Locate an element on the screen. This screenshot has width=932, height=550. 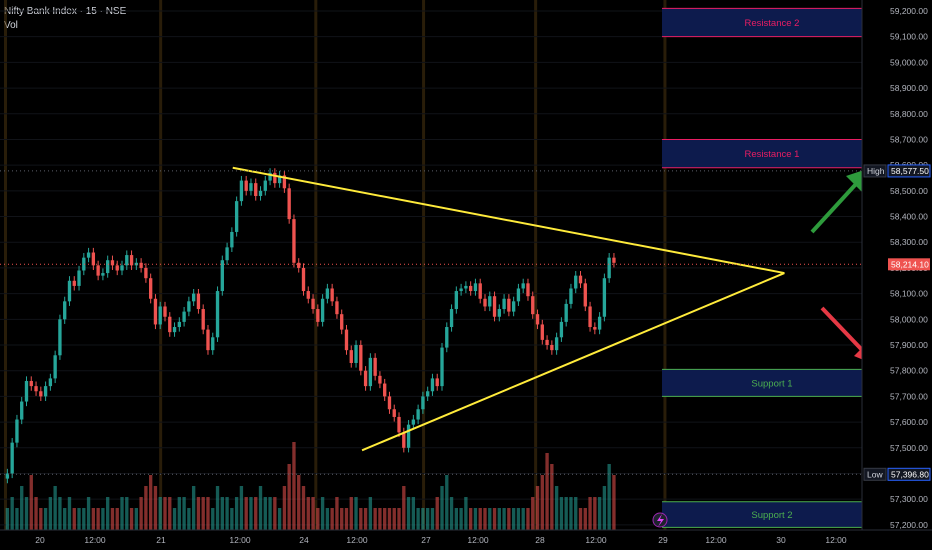
price-badge-label: Low is located at coordinates (875, 474).